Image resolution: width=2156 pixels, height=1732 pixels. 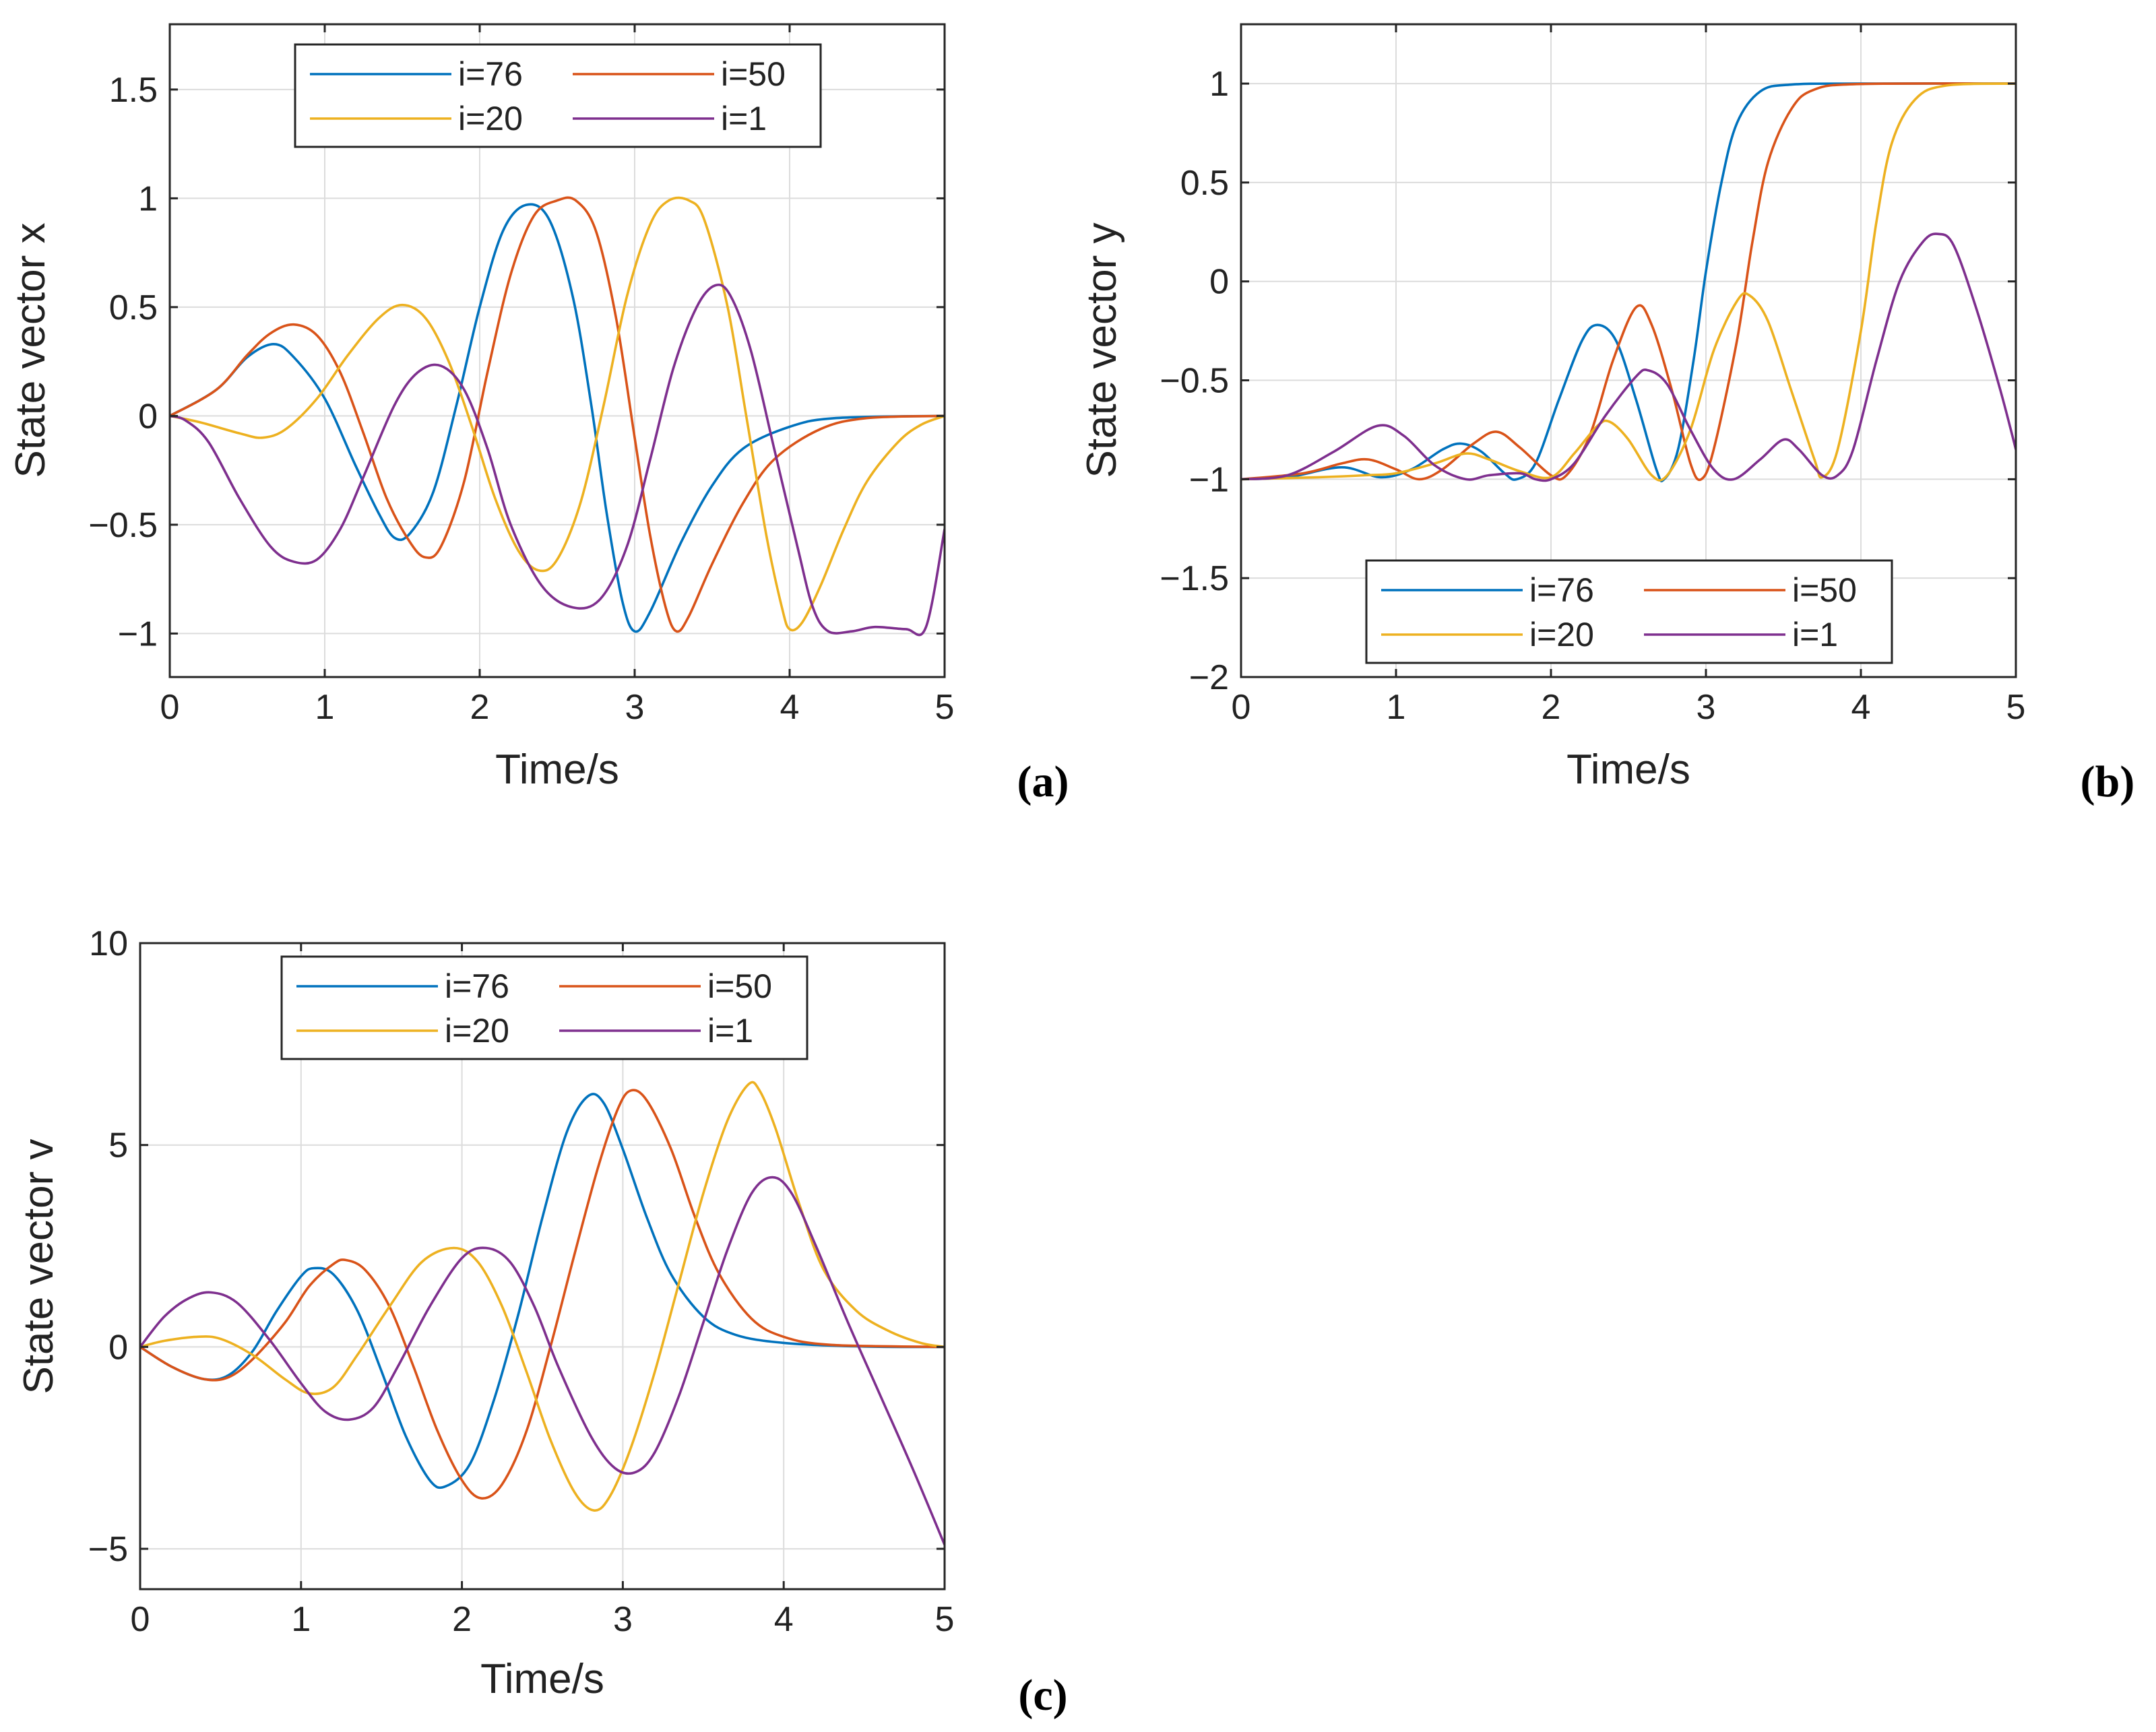 What do you see at coordinates (133, 91) in the screenshot?
I see `y-tick-label: 1.5` at bounding box center [133, 91].